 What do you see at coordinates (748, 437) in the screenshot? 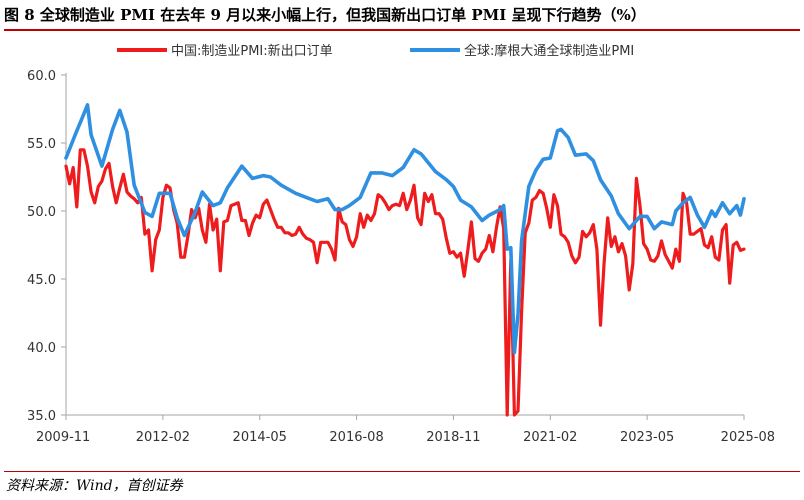
I see `x-tick-label: 2025-08` at bounding box center [748, 437].